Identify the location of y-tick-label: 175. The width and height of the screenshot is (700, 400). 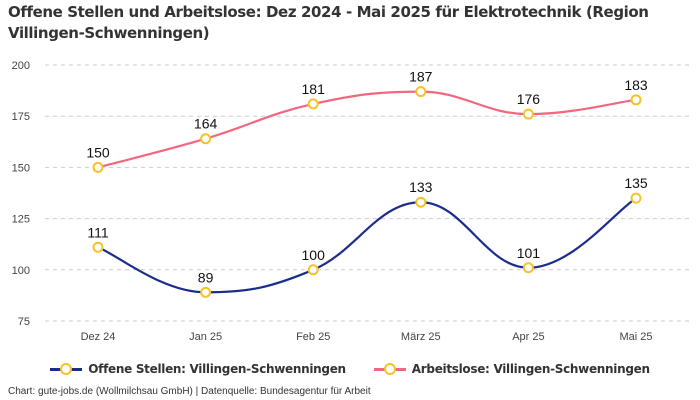
(21, 117).